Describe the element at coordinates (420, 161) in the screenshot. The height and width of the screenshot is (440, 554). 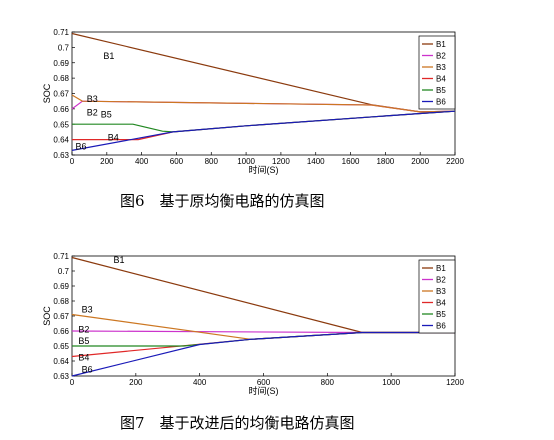
I see `x-tick-label: 2000` at that location.